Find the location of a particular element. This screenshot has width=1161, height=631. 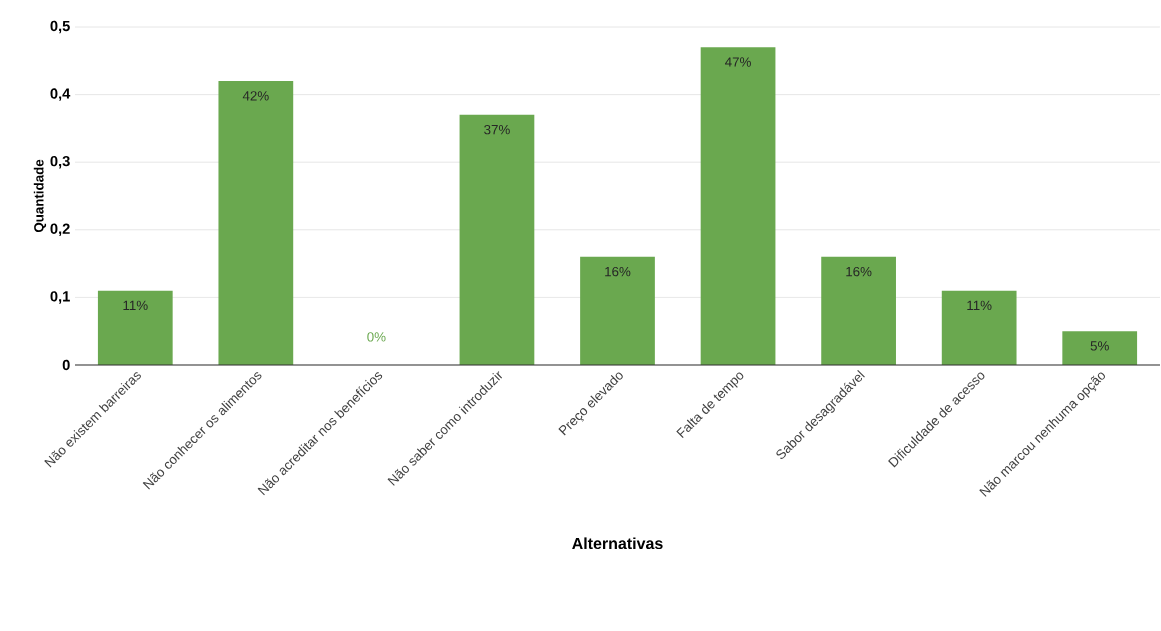

data-label: 42% is located at coordinates (255, 96).